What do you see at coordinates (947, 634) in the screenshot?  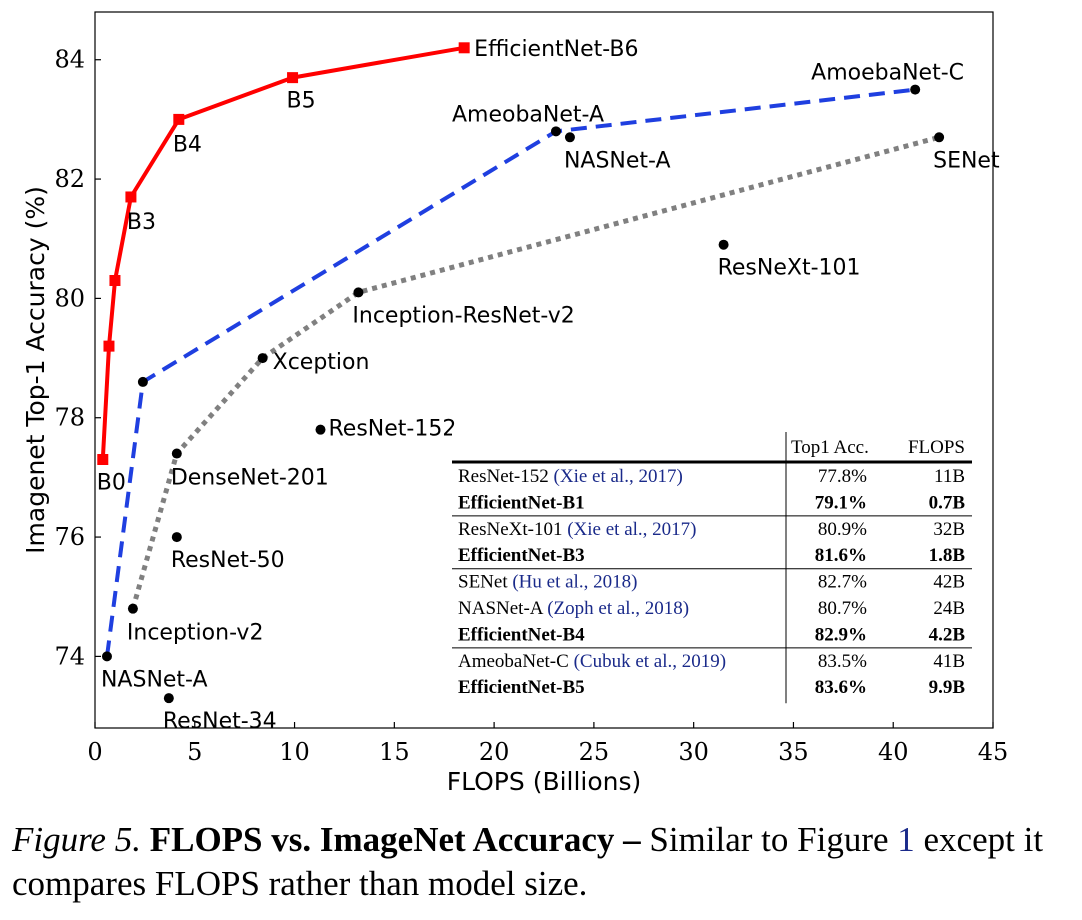 I see `table-cell-flops: 4.2B` at bounding box center [947, 634].